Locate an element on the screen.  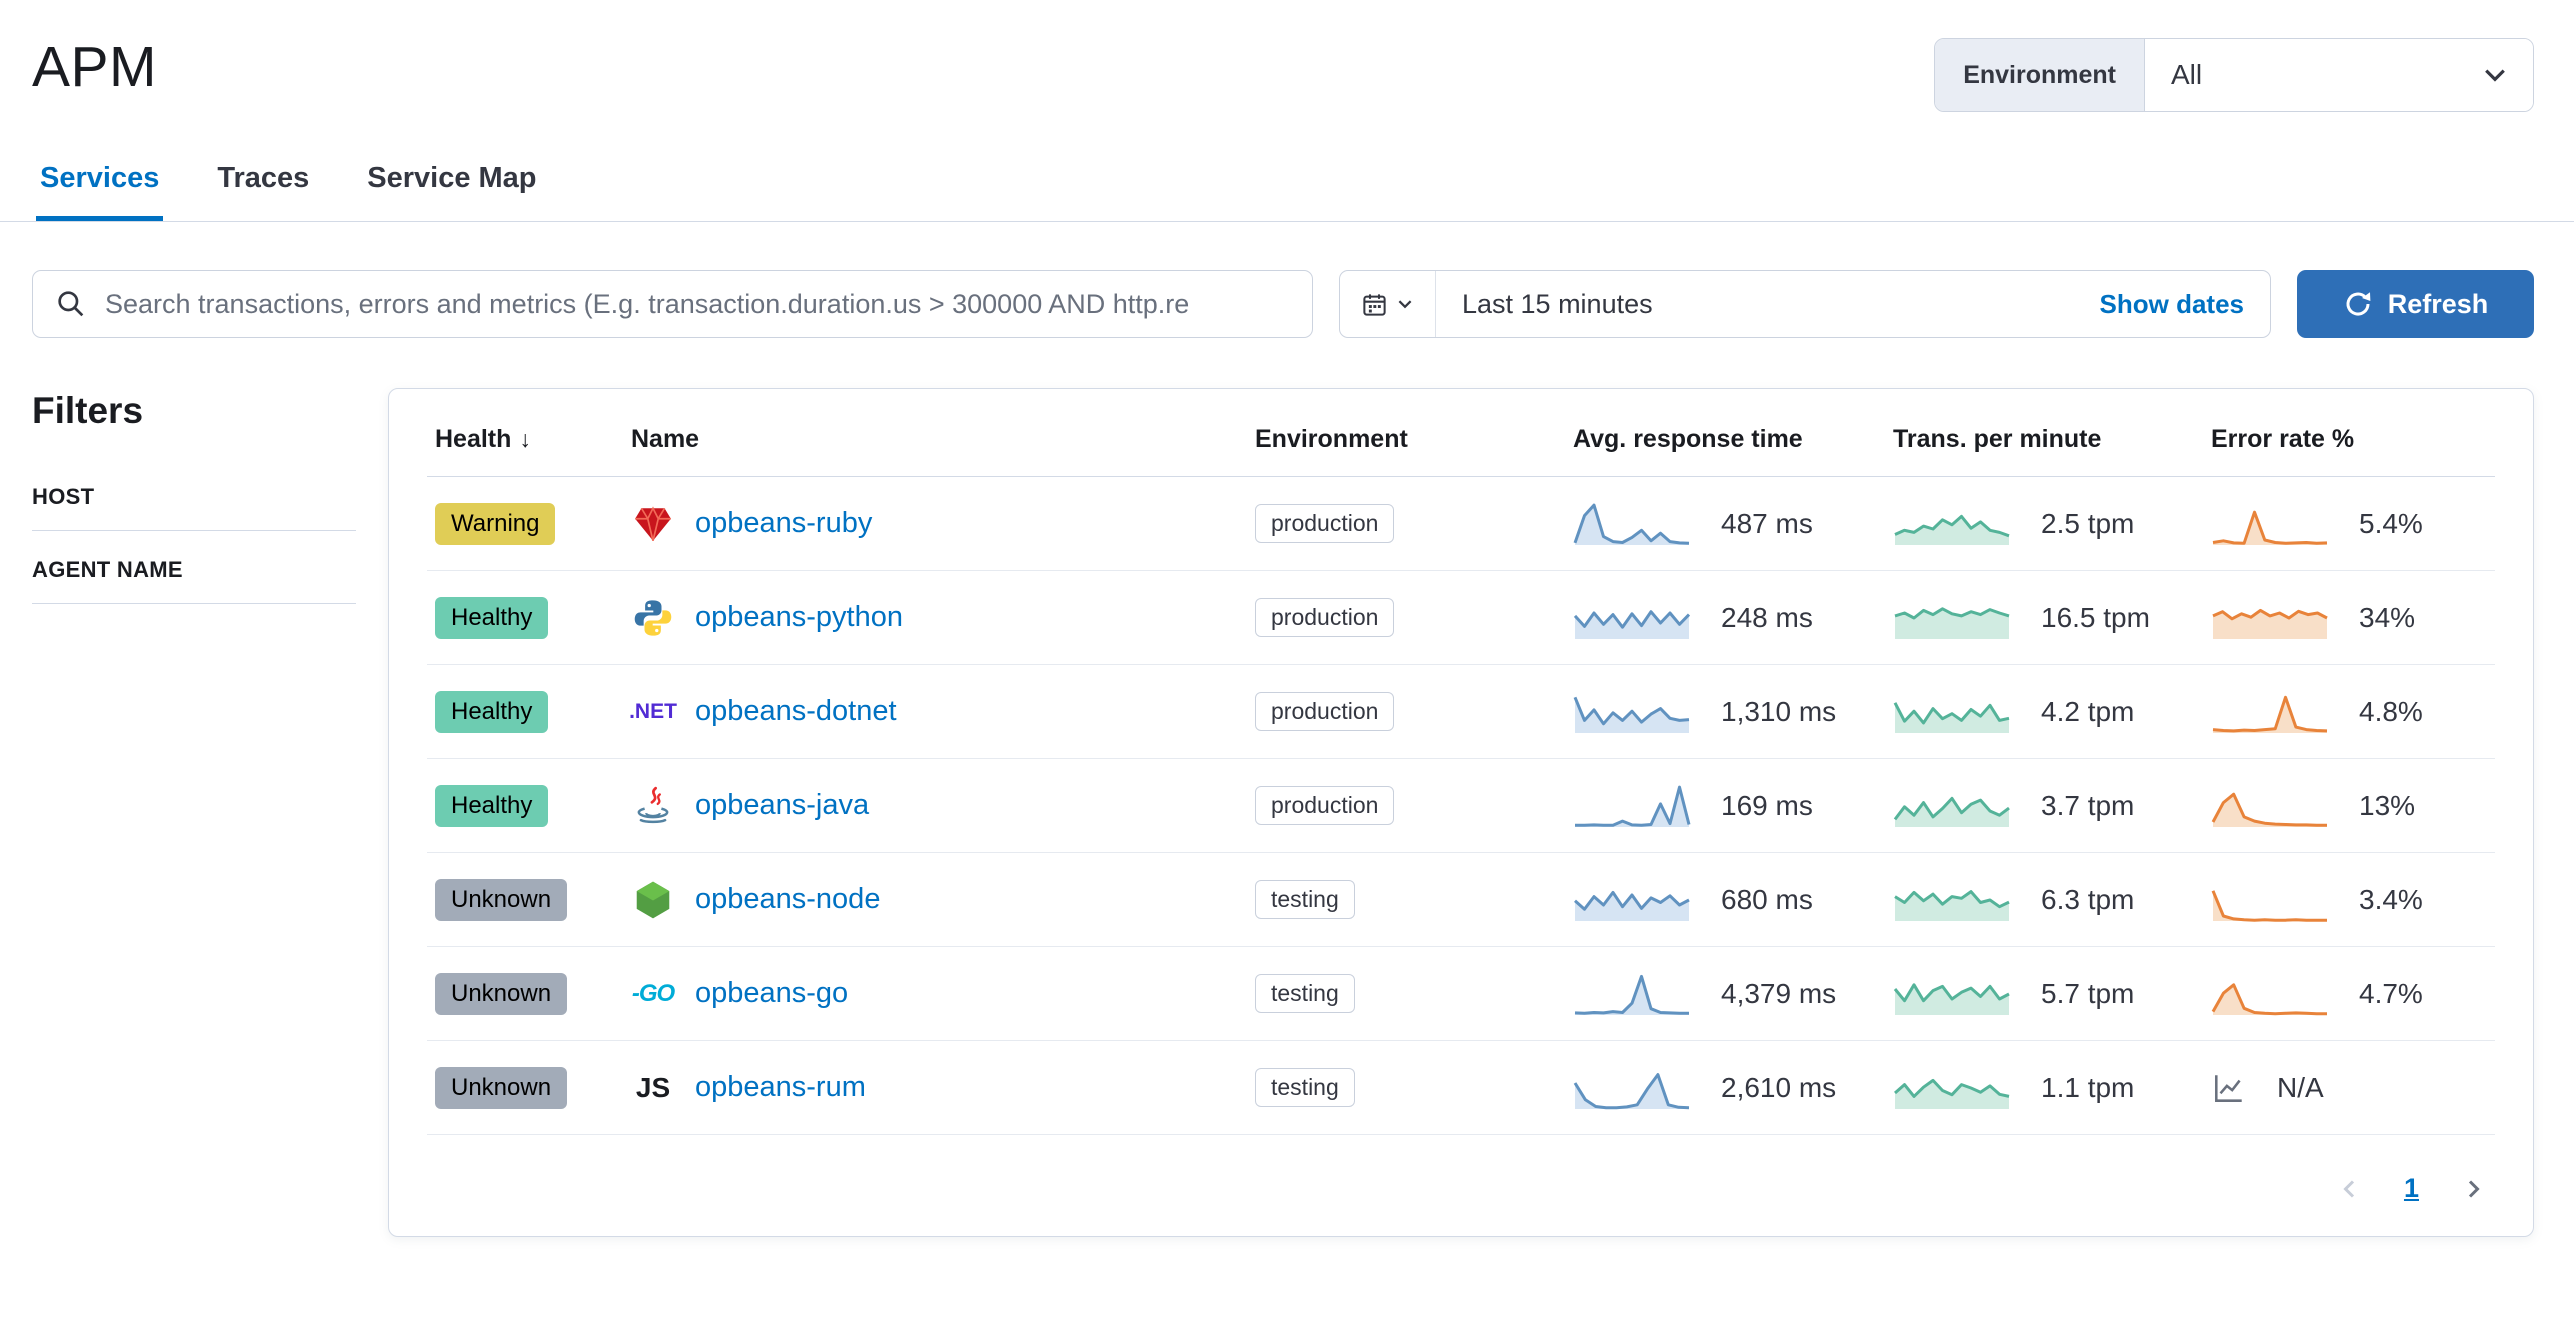
health-cell: Healthy is located at coordinates (525, 711).